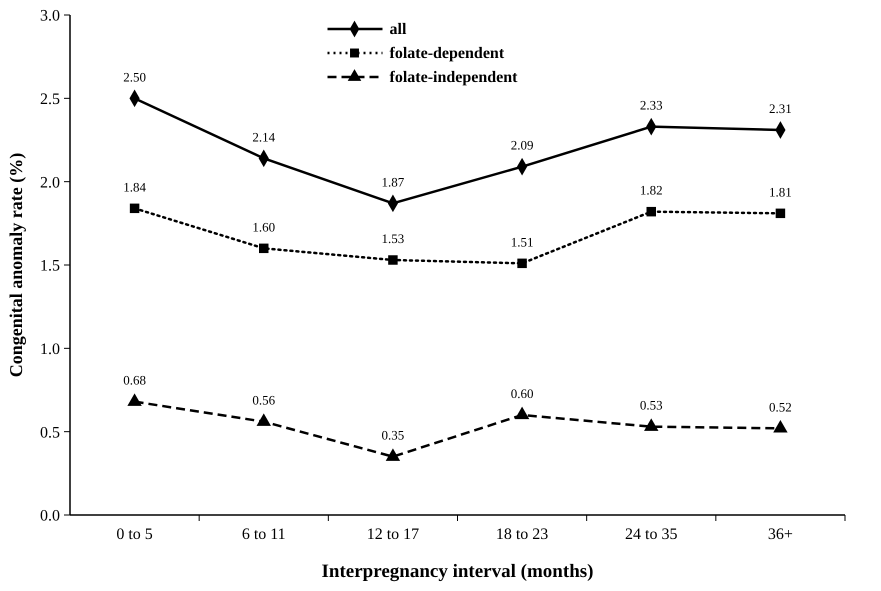 This screenshot has height=591, width=881. I want to click on y-tick-label: 1.0, so click(50, 349).